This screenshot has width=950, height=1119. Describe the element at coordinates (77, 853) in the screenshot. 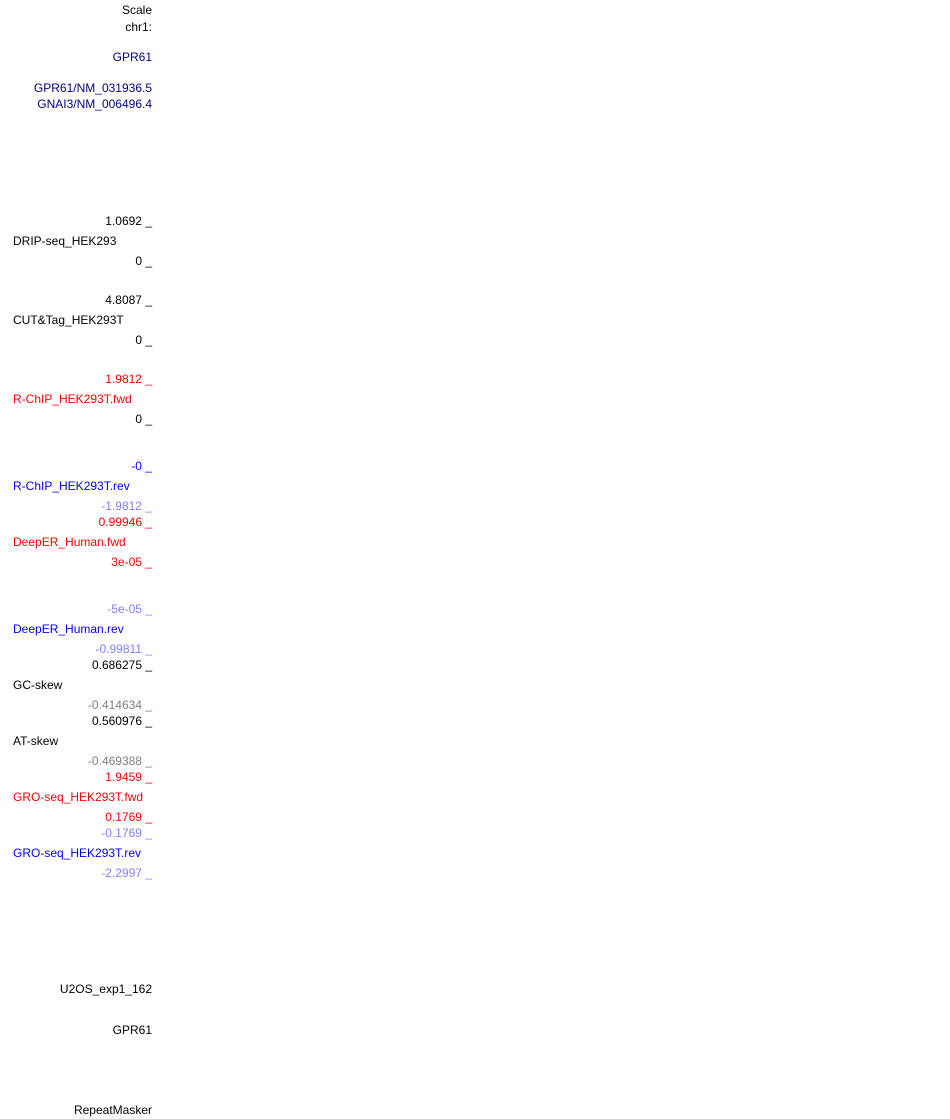

I see `track-name: GRO-seq_HEK293T.rev` at that location.